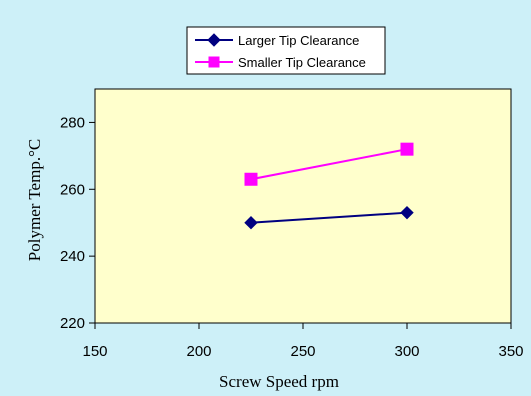 The height and width of the screenshot is (396, 531). Describe the element at coordinates (72, 189) in the screenshot. I see `y-tick-label: 260` at that location.